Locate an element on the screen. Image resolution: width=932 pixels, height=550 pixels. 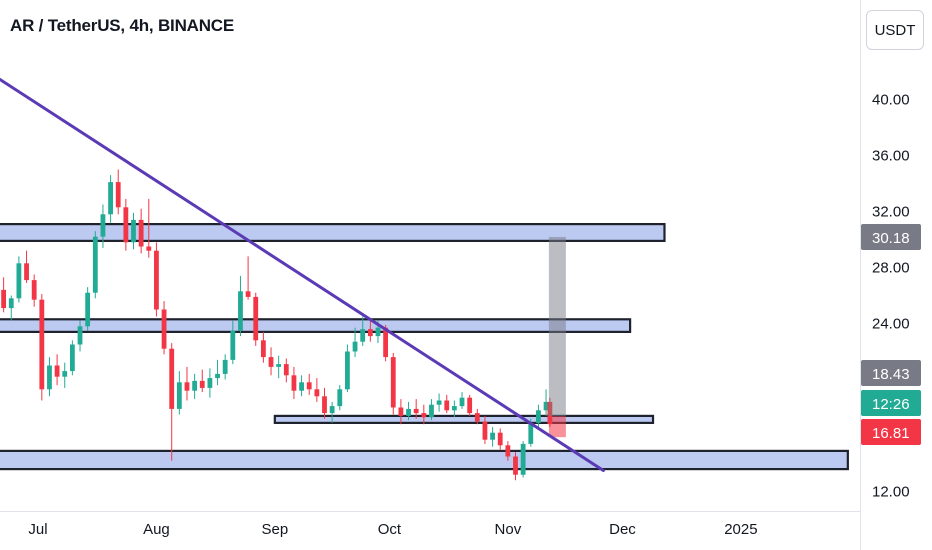
price-tick-label: 40.00 is located at coordinates (891, 100).